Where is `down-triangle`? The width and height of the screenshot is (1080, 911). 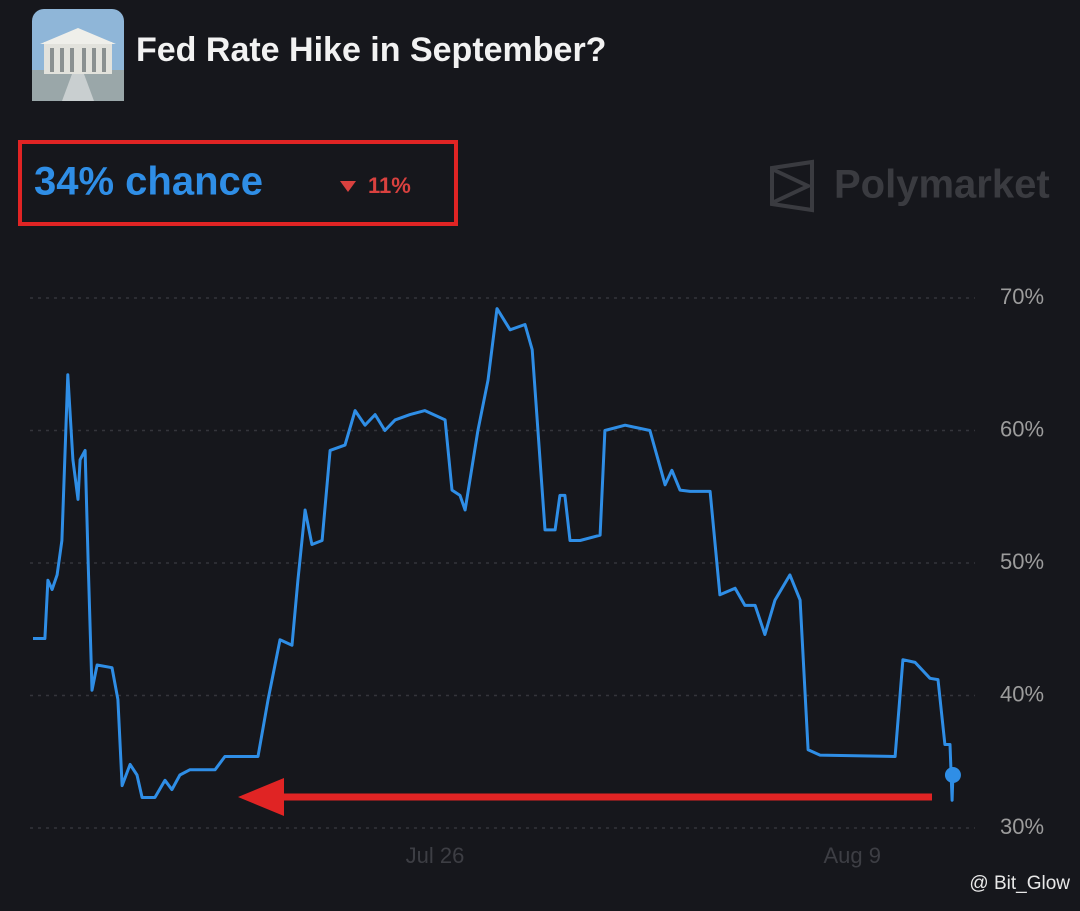 down-triangle is located at coordinates (348, 186).